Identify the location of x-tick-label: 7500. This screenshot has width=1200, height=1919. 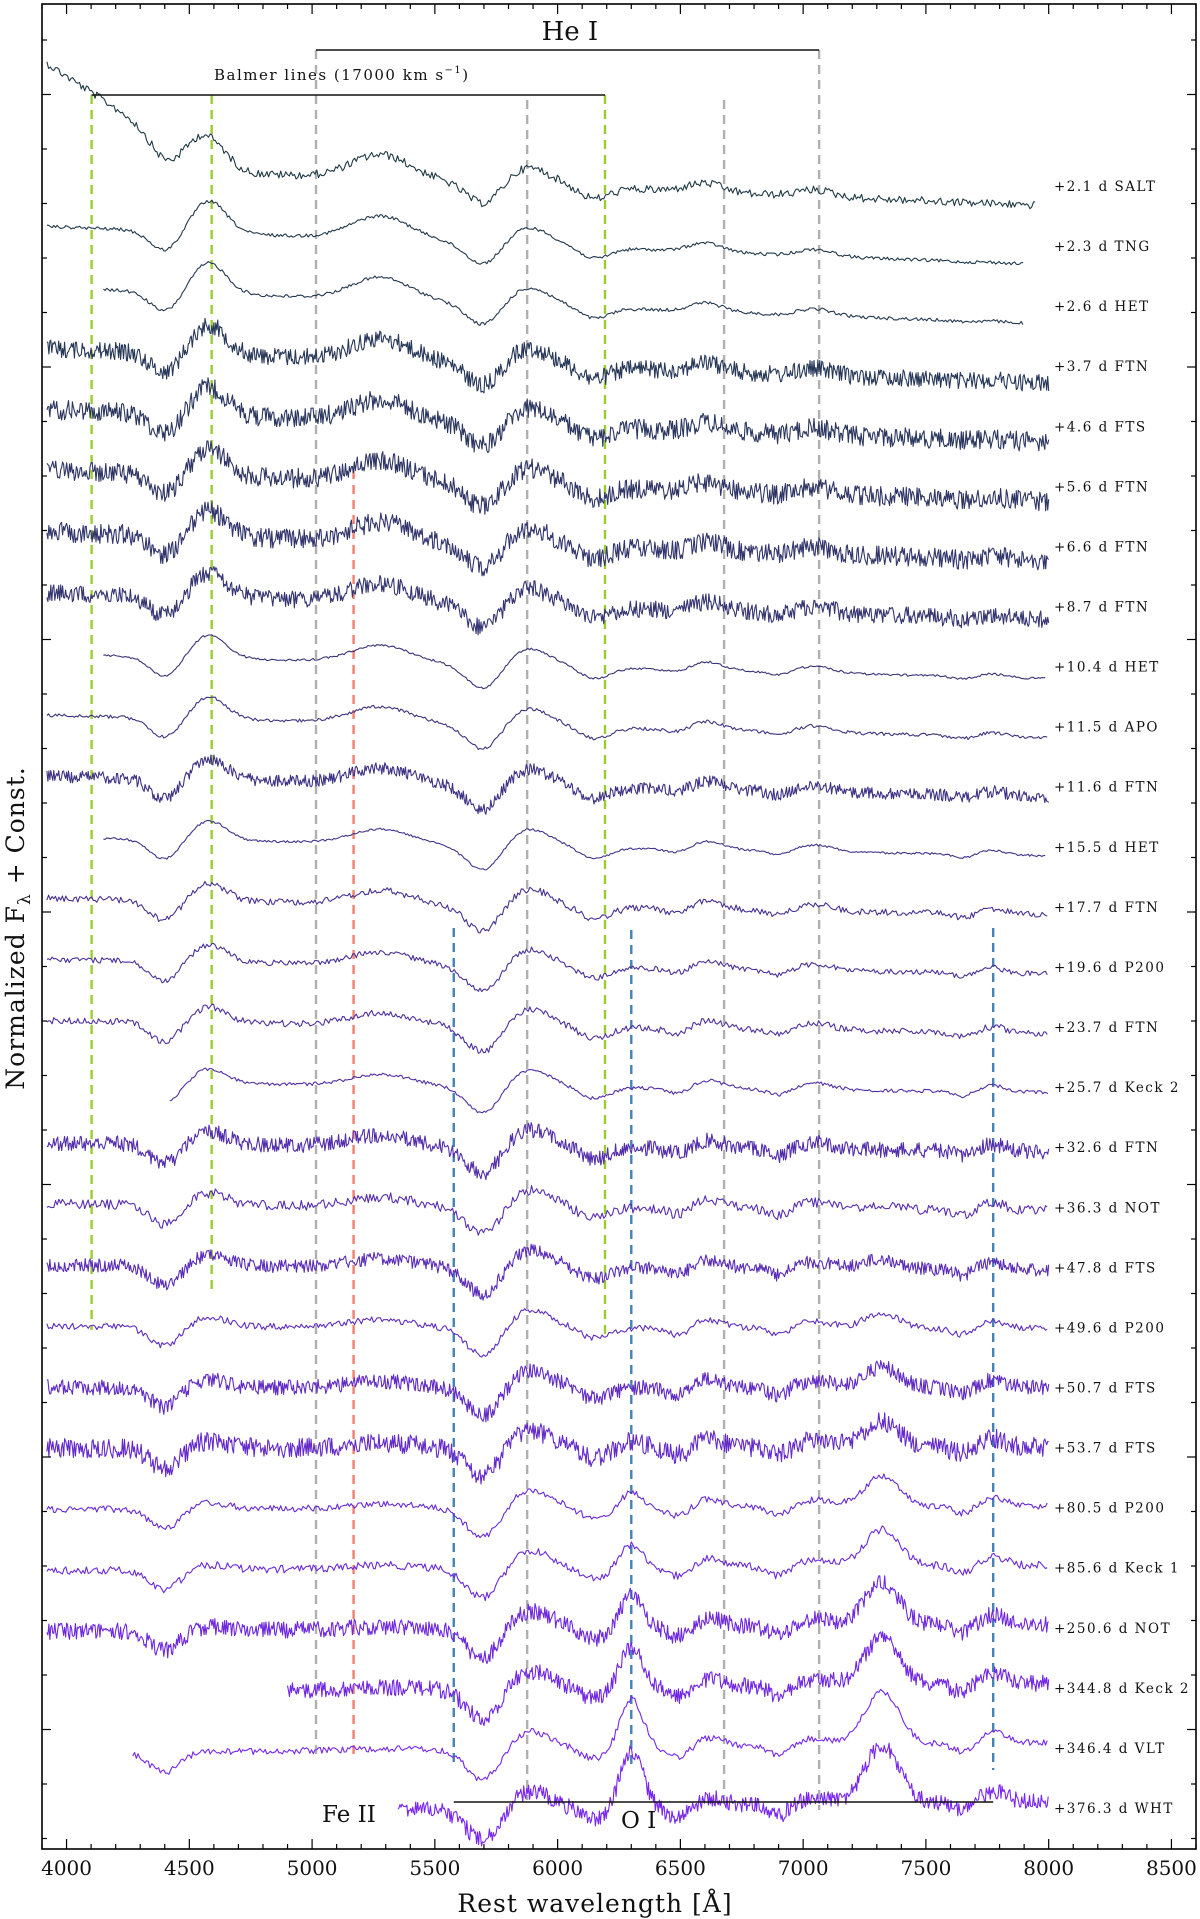
(925, 1868).